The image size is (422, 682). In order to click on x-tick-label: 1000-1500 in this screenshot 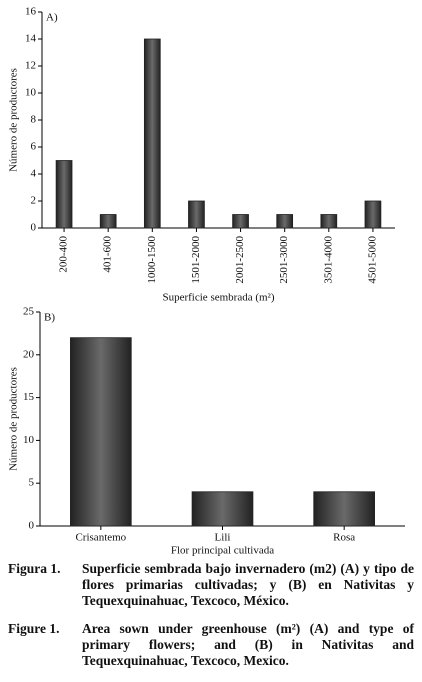, I will do `click(152, 260)`.